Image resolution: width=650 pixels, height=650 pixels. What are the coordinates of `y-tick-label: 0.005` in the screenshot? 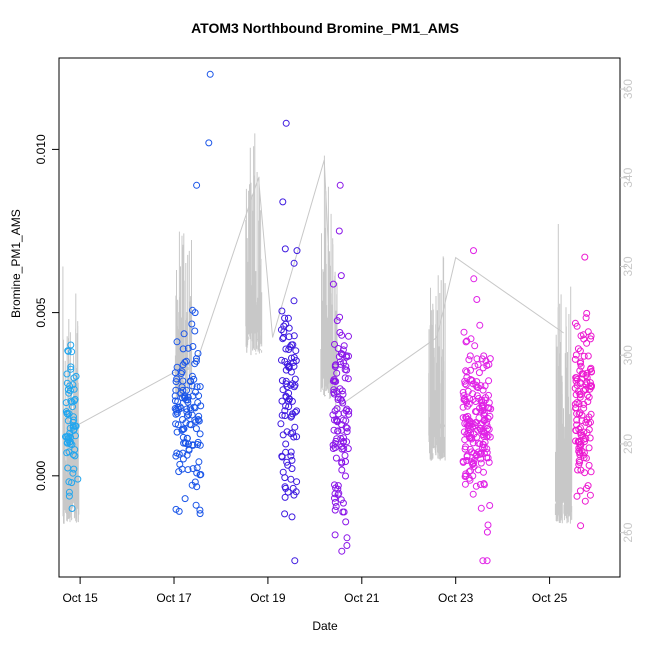 It's located at (41, 312).